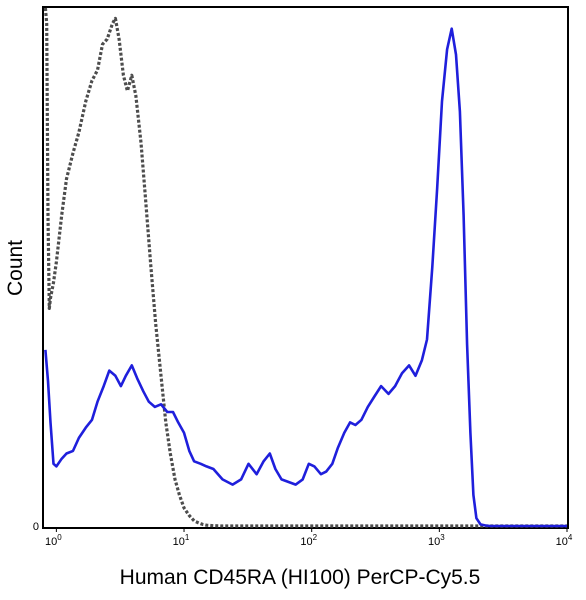 Image resolution: width=586 pixels, height=600 pixels. Describe the element at coordinates (315, 537) in the screenshot. I see `x-tick-label-exponent: 2` at that location.